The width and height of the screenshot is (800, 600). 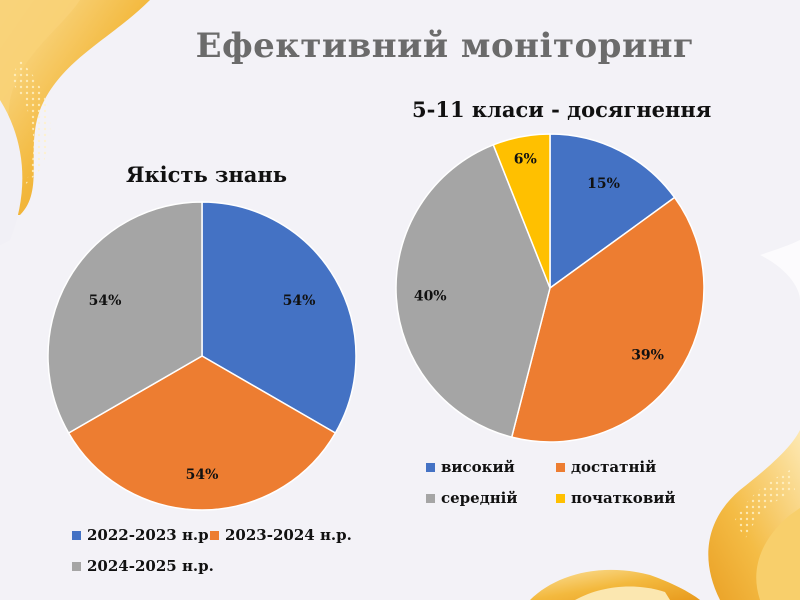 What do you see at coordinates (603, 184) in the screenshot?
I see `achievement-data-label-0: 15%` at bounding box center [603, 184].